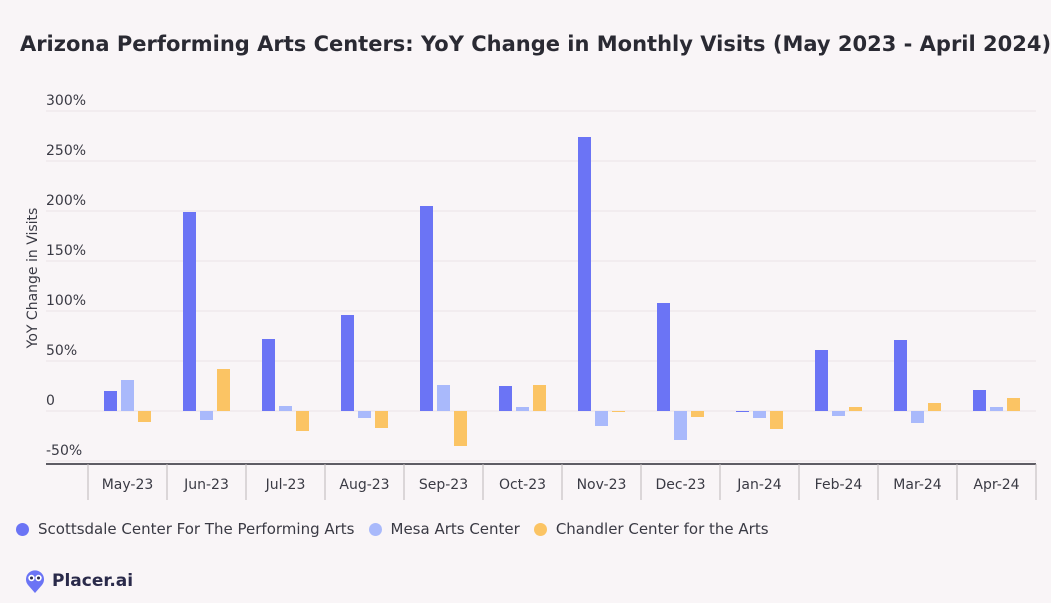  What do you see at coordinates (522, 485) in the screenshot?
I see `x-tick-label: Oct-23` at bounding box center [522, 485].